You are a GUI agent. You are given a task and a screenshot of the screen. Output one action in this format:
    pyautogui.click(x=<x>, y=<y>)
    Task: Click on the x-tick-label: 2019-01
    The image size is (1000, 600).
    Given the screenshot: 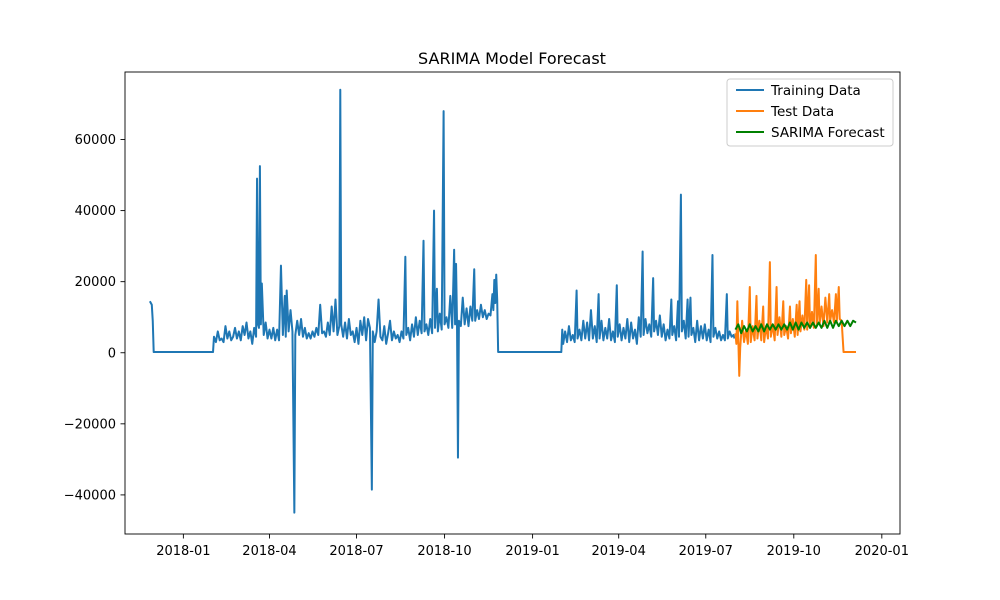 What is the action you would take?
    pyautogui.click(x=532, y=551)
    